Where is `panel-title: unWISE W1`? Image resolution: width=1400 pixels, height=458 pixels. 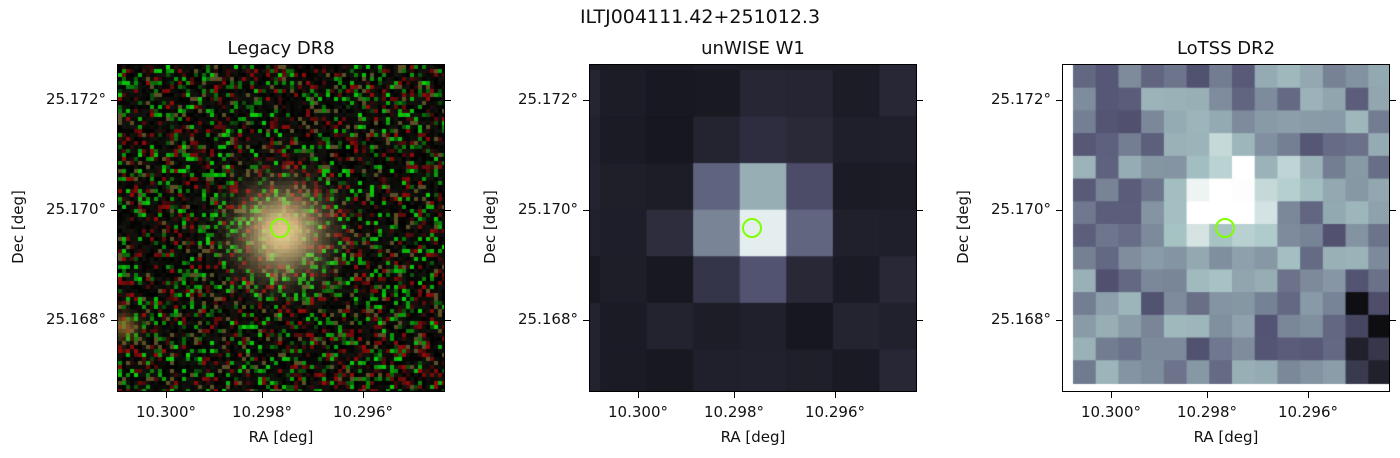
panel-title: unWISE W1 is located at coordinates (753, 48).